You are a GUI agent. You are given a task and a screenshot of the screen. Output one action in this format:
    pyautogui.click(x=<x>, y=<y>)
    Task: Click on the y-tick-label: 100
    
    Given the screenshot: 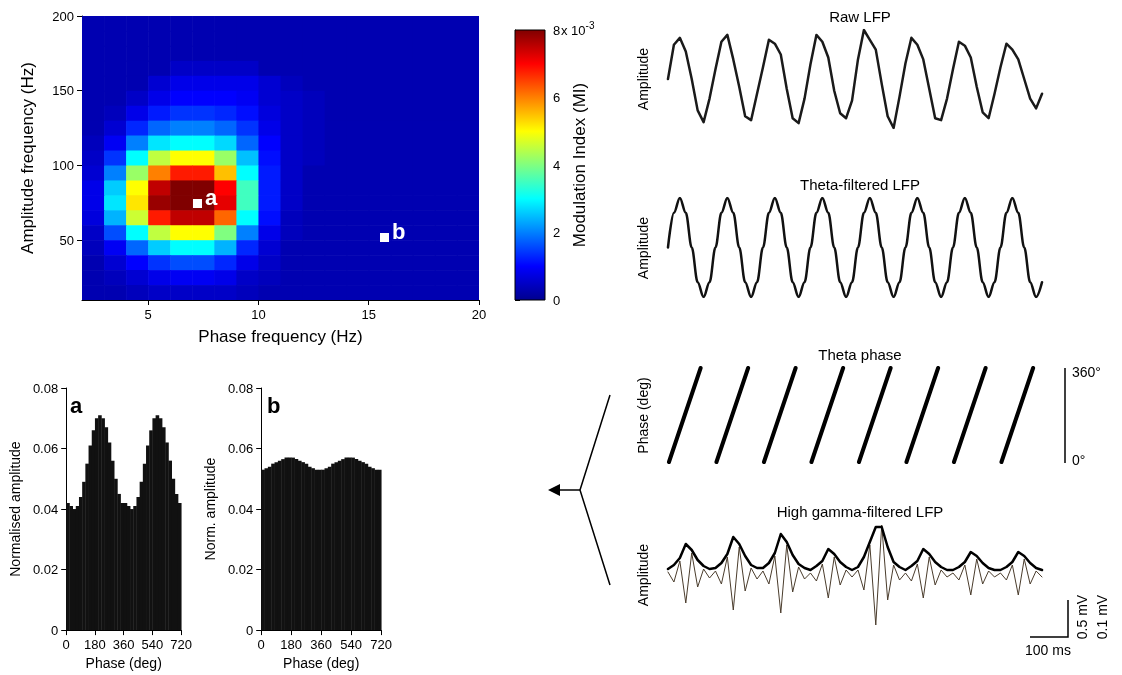 What is the action you would take?
    pyautogui.click(x=63, y=165)
    